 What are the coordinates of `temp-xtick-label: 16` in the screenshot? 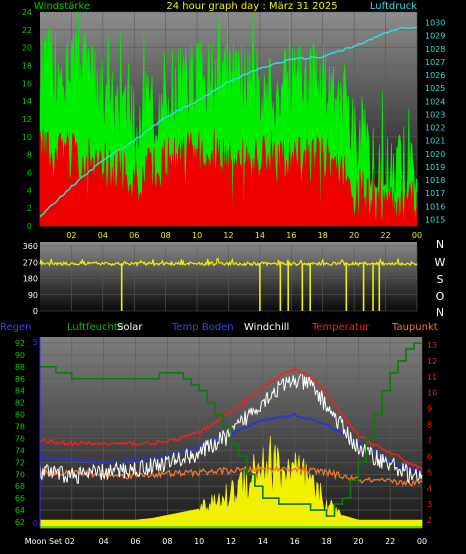 It's located at (295, 541).